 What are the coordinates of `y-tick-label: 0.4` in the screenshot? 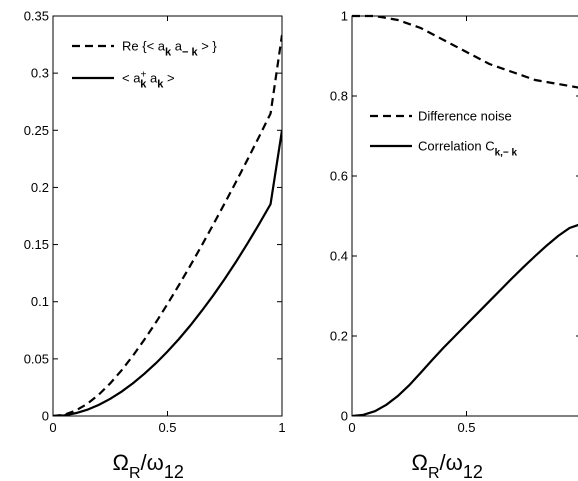 It's located at (339, 256).